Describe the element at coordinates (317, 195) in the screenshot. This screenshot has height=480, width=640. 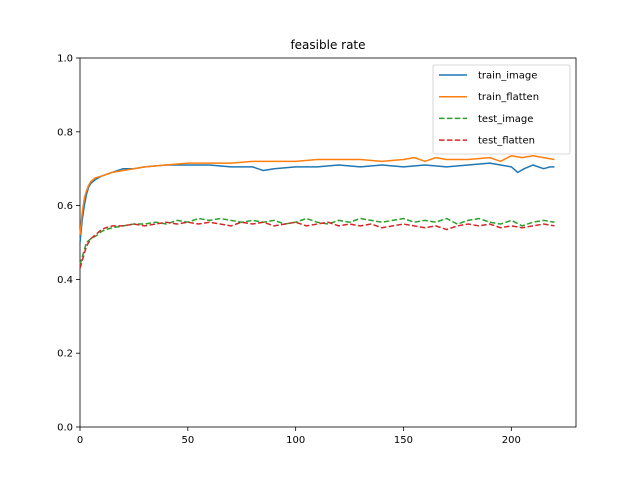
I see `series-line-train-flatten` at that location.